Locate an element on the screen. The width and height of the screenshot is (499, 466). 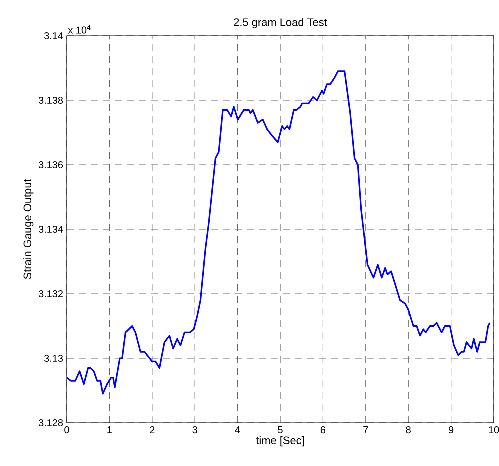
y-tick-label: 3.138 is located at coordinates (51, 100).